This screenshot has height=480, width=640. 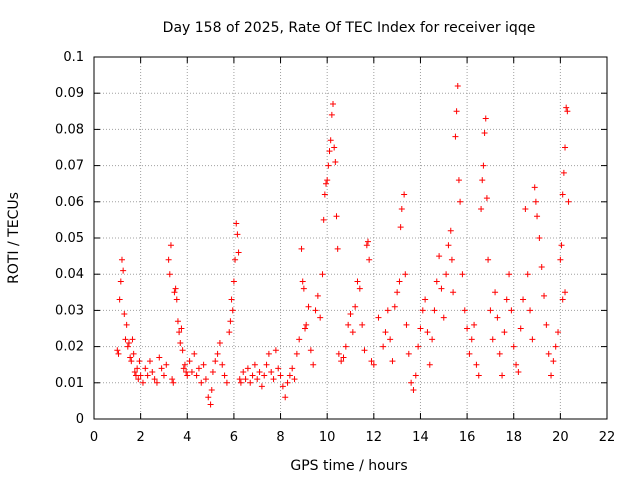 I want to click on y-axis-label: ROTI / TECUs, so click(x=14, y=238).